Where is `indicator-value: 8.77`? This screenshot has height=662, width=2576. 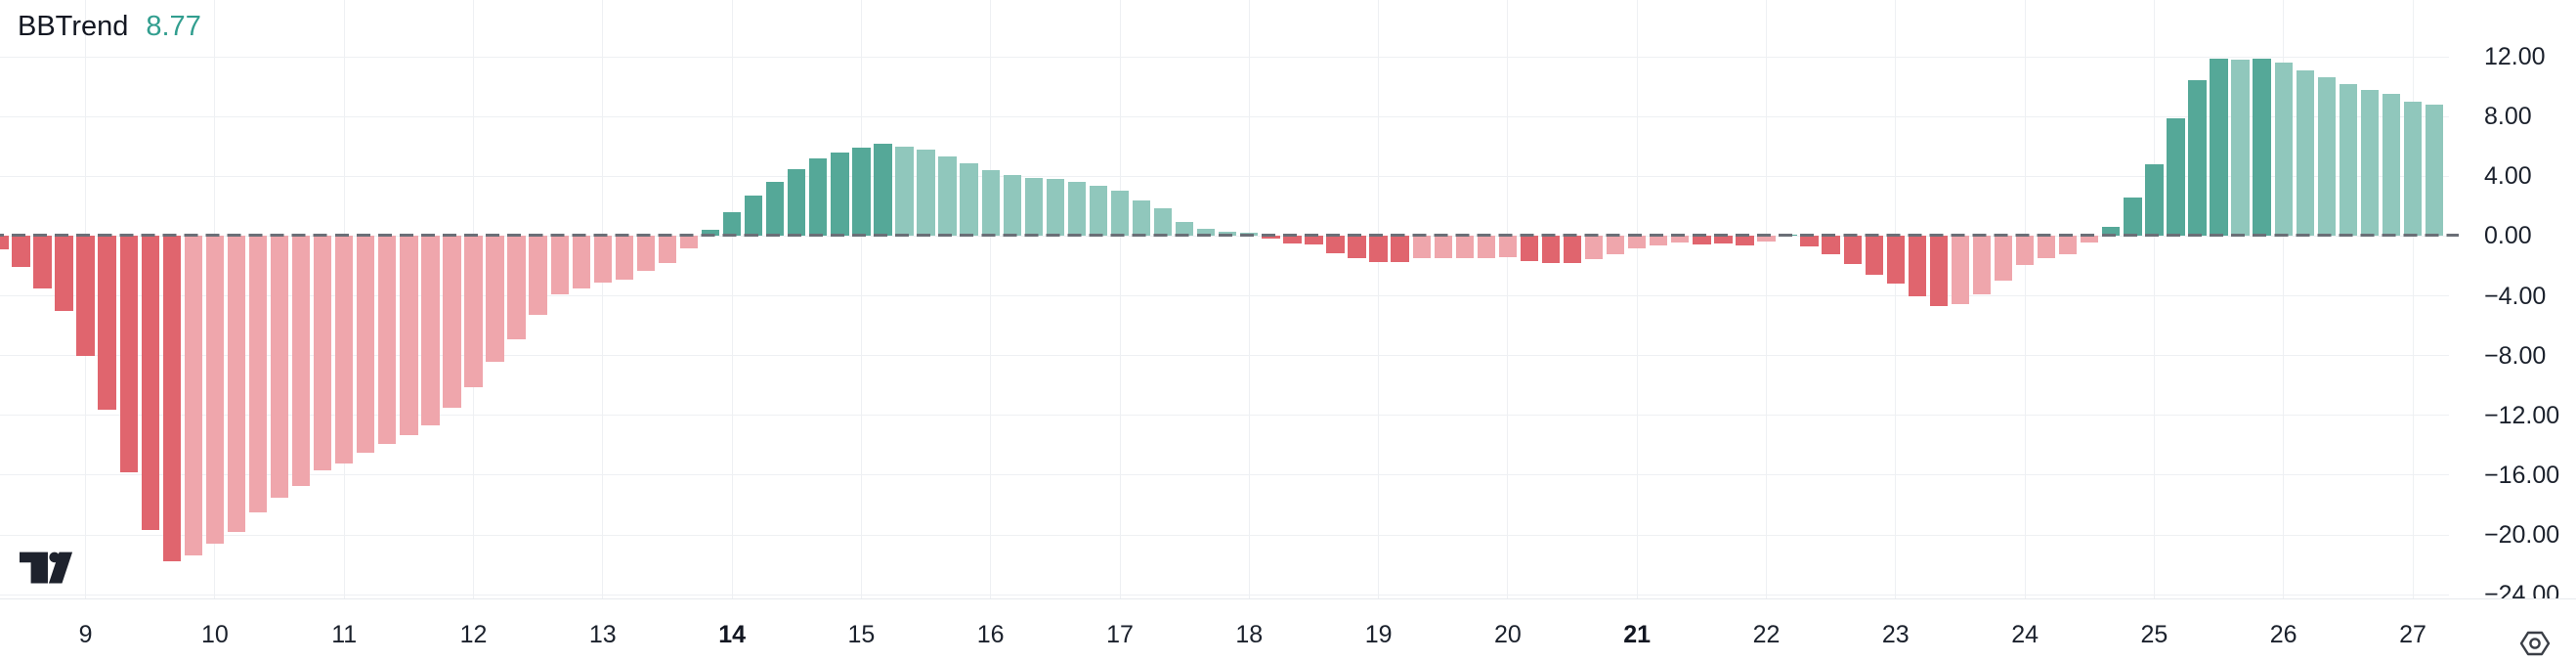
indicator-value: 8.77 is located at coordinates (174, 26).